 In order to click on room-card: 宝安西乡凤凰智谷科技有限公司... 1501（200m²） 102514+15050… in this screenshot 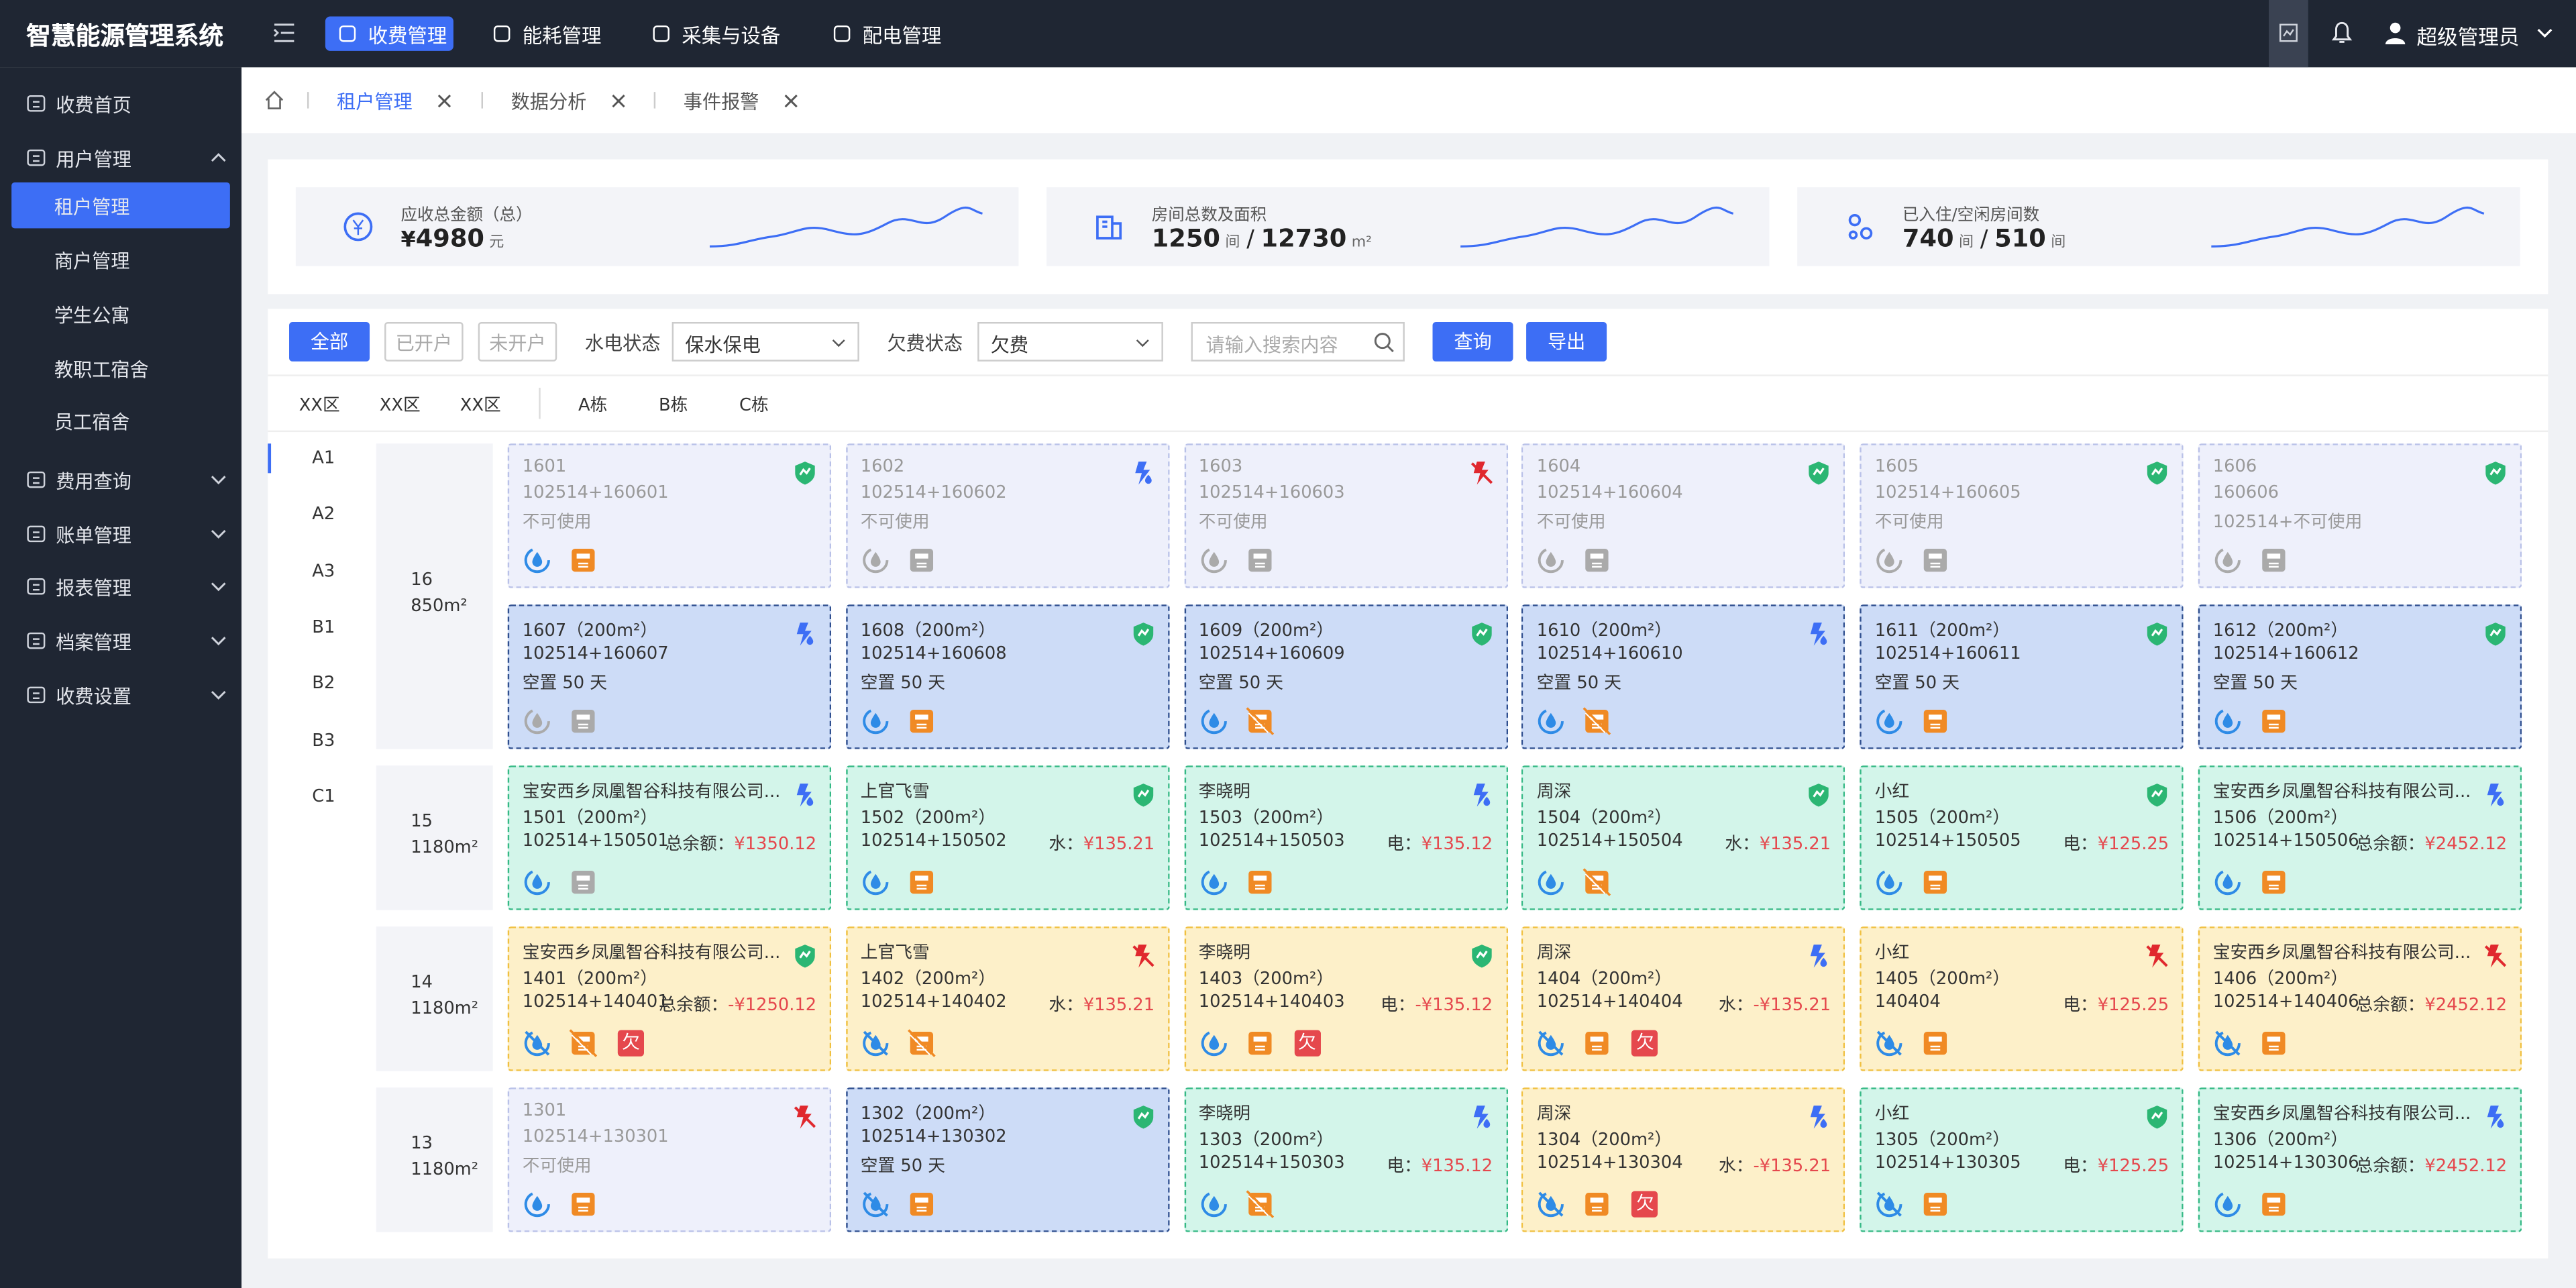, I will do `click(669, 837)`.